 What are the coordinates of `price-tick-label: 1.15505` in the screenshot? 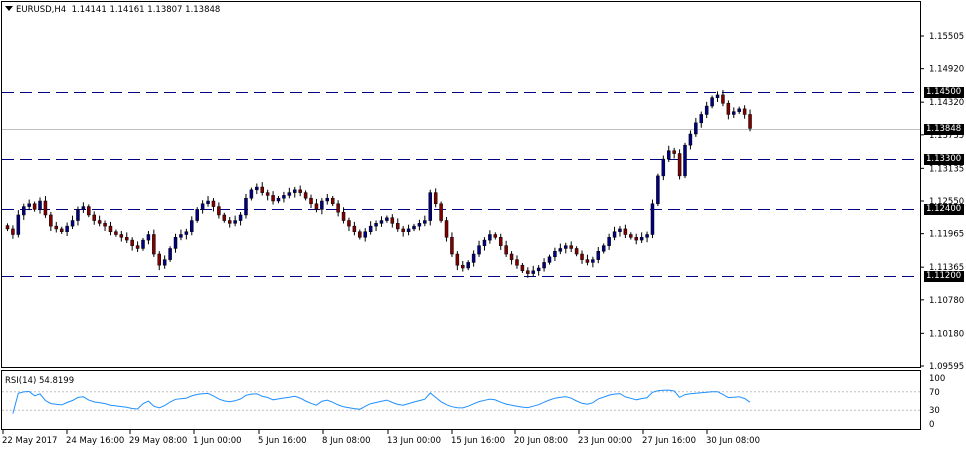 It's located at (946, 37).